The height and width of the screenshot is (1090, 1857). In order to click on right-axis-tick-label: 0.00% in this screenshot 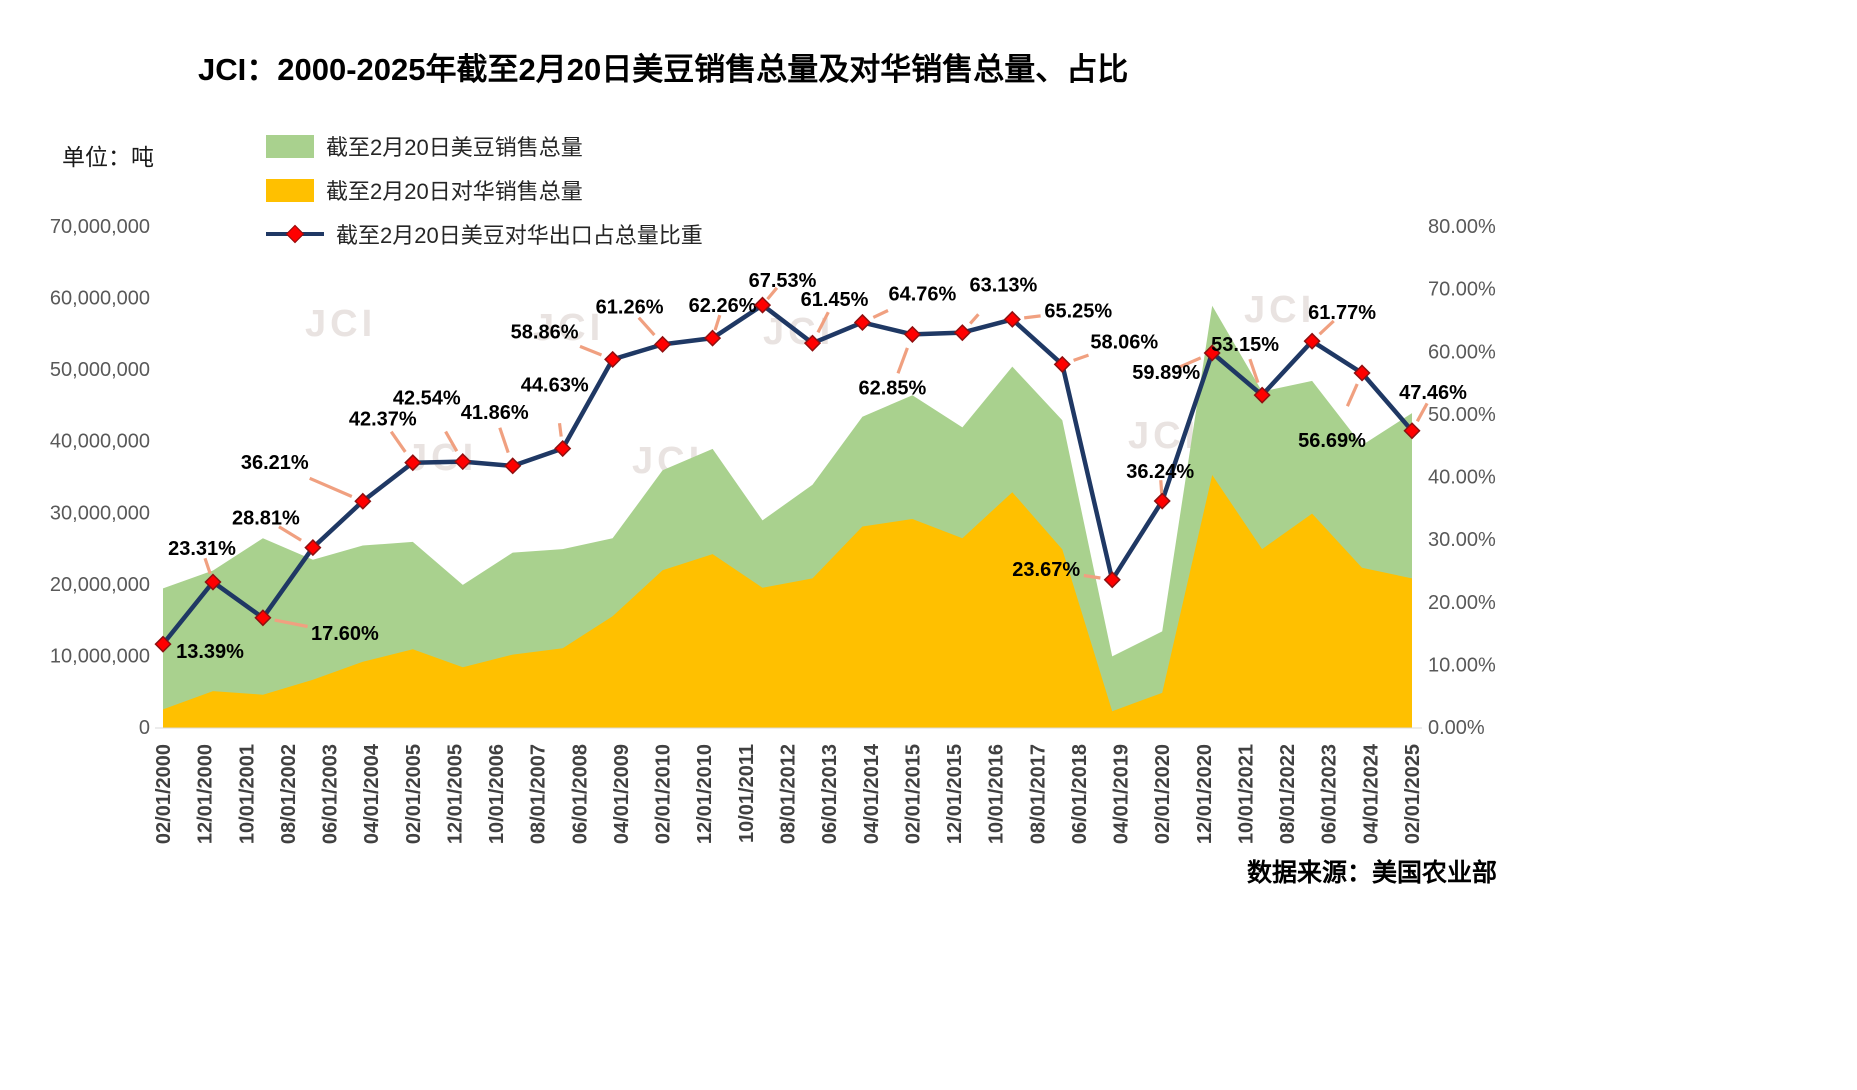, I will do `click(1456, 728)`.